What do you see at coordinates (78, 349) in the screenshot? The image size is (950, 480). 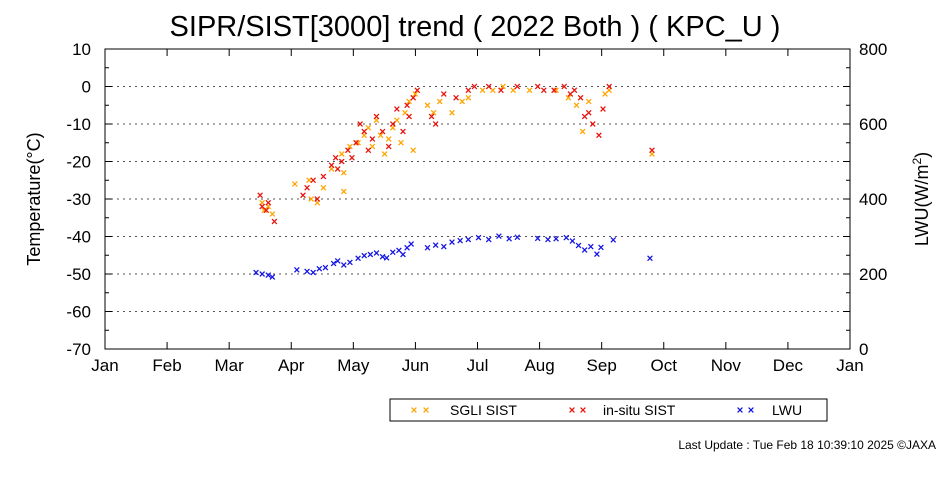 I see `y-left-tick-label: -70` at bounding box center [78, 349].